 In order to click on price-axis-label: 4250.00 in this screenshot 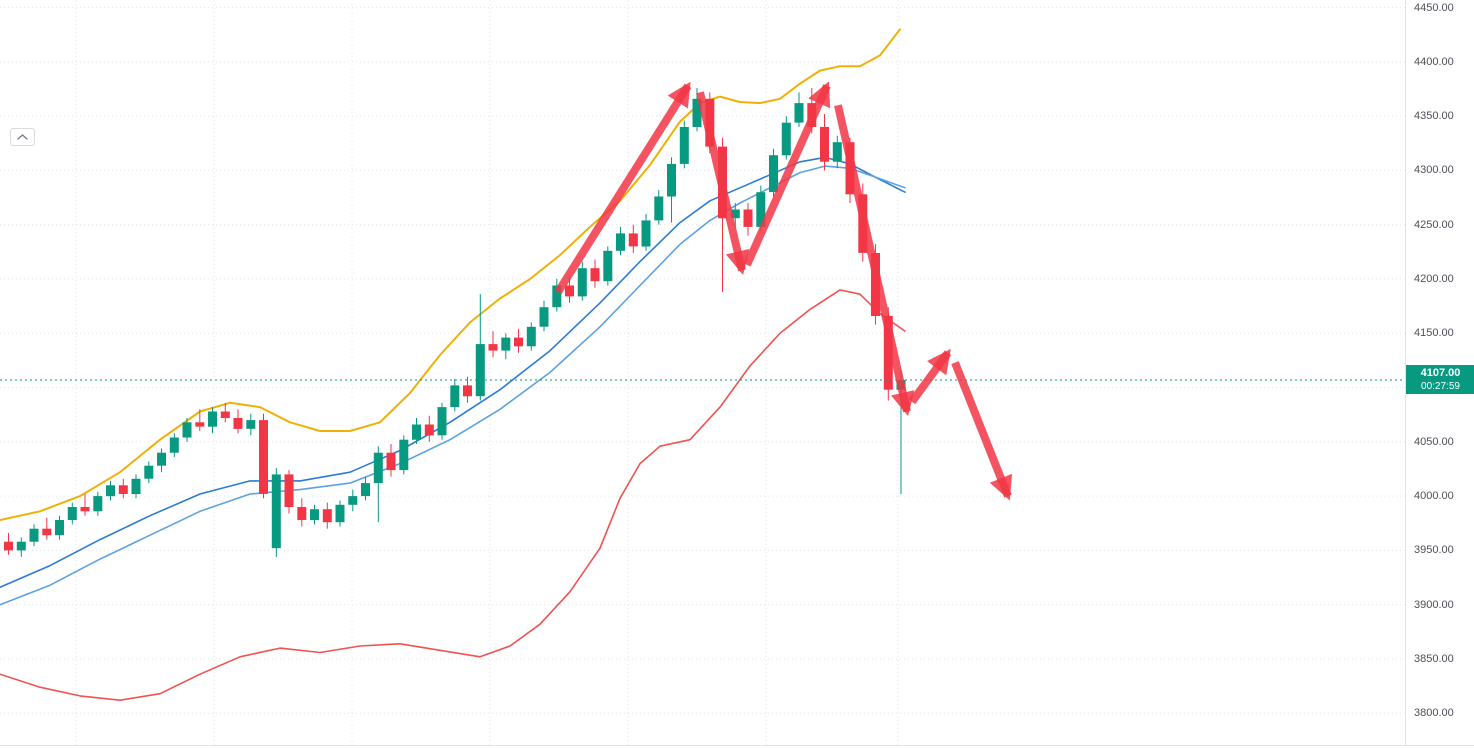, I will do `click(1434, 225)`.